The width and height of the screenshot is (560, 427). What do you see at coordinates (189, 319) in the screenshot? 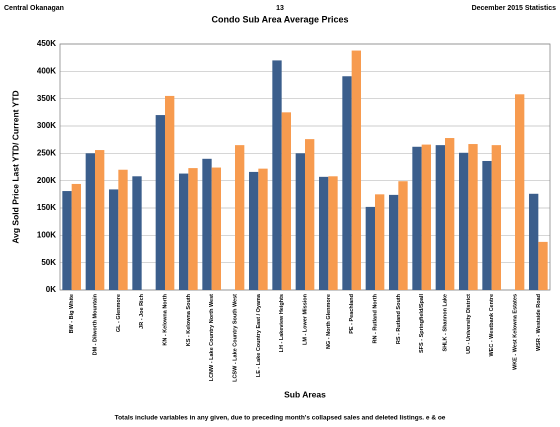
I see `x-tick-label: KS - Kelowna South` at bounding box center [189, 319].